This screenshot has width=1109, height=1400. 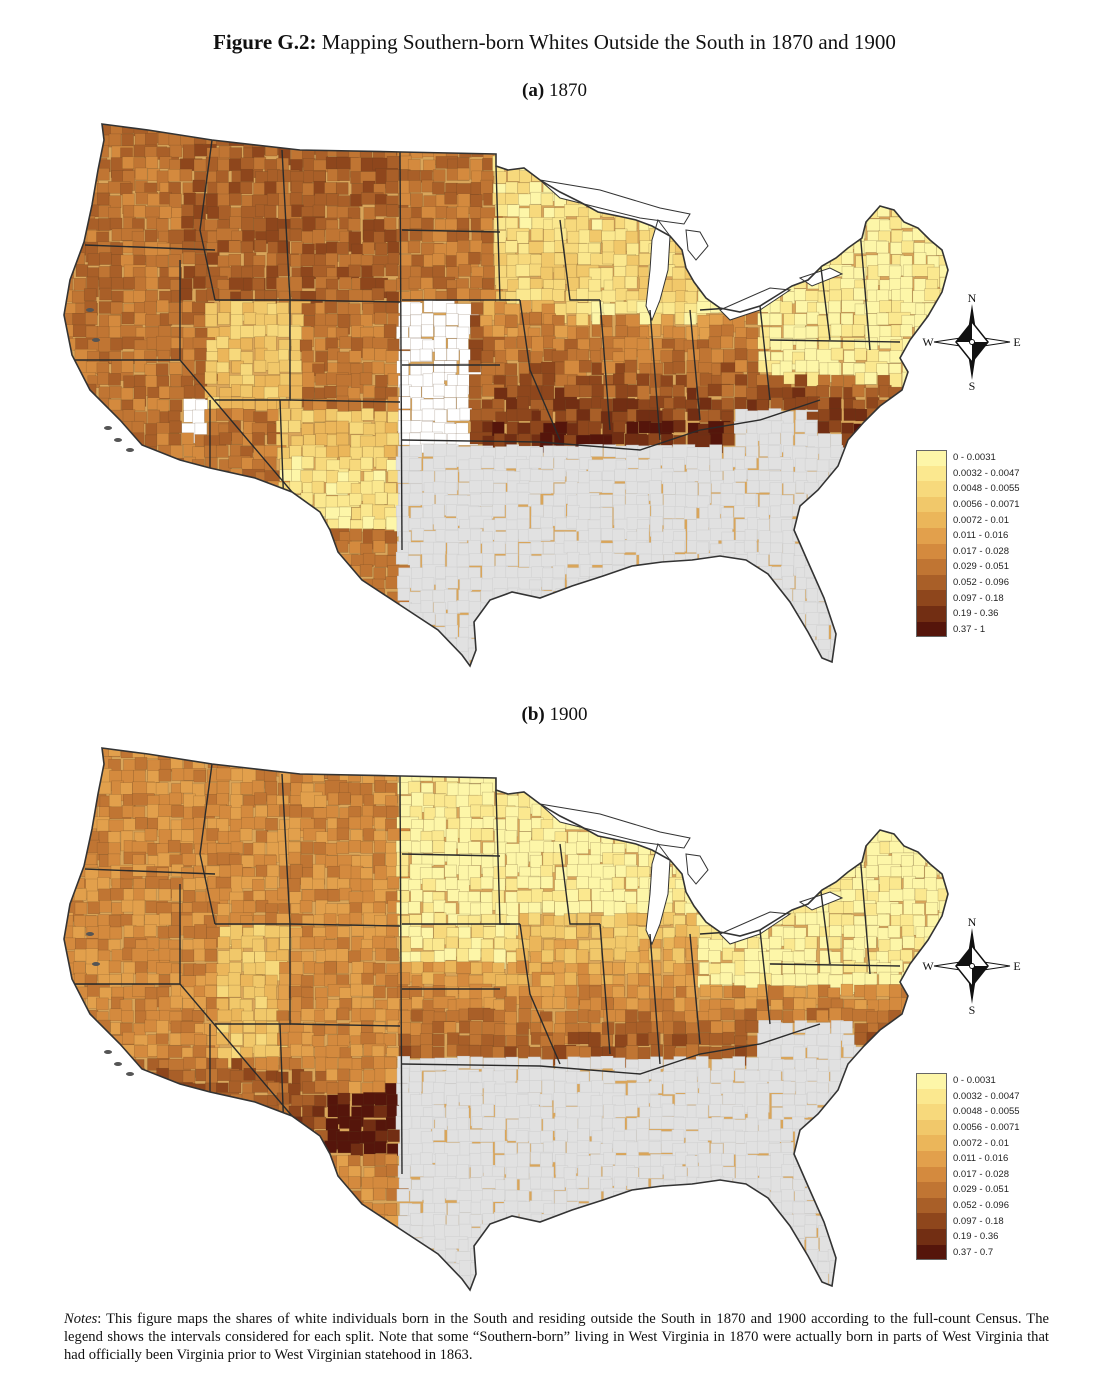 What do you see at coordinates (981, 551) in the screenshot?
I see `1870-legend-label: 0.017 - 0.028` at bounding box center [981, 551].